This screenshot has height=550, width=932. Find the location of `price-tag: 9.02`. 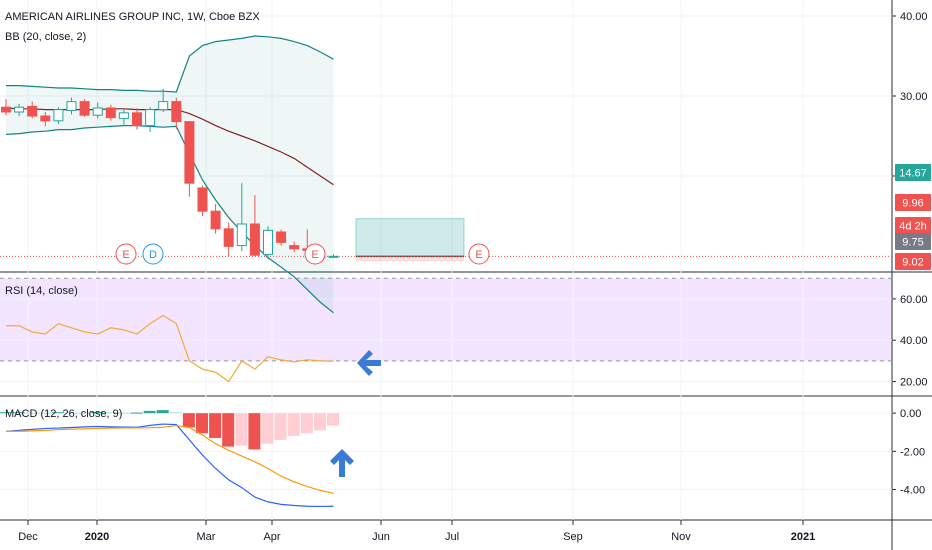

price-tag: 9.02 is located at coordinates (913, 261).